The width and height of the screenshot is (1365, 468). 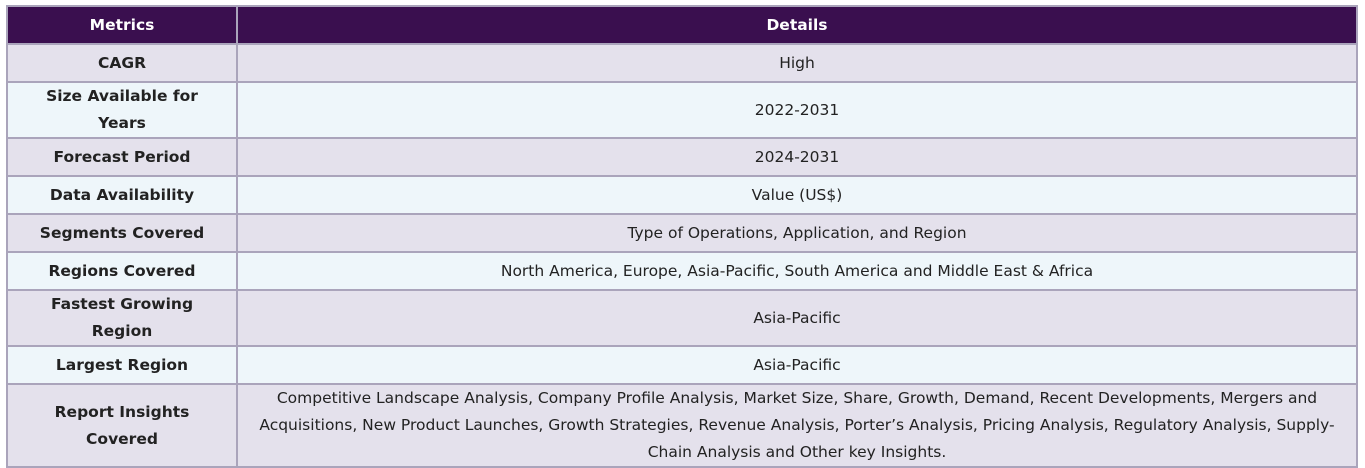 I want to click on table-row: CAGR High, so click(x=682, y=63).